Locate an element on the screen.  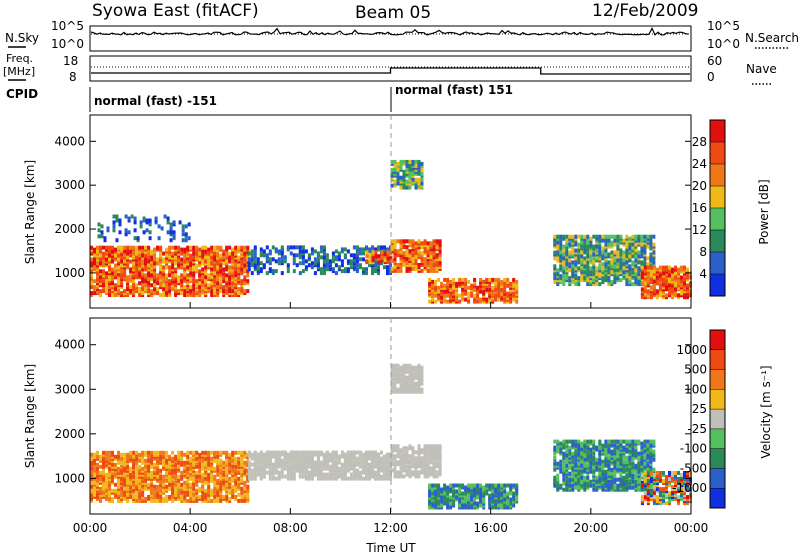
nsky-right-tick-top: 10^5 is located at coordinates (723, 26).